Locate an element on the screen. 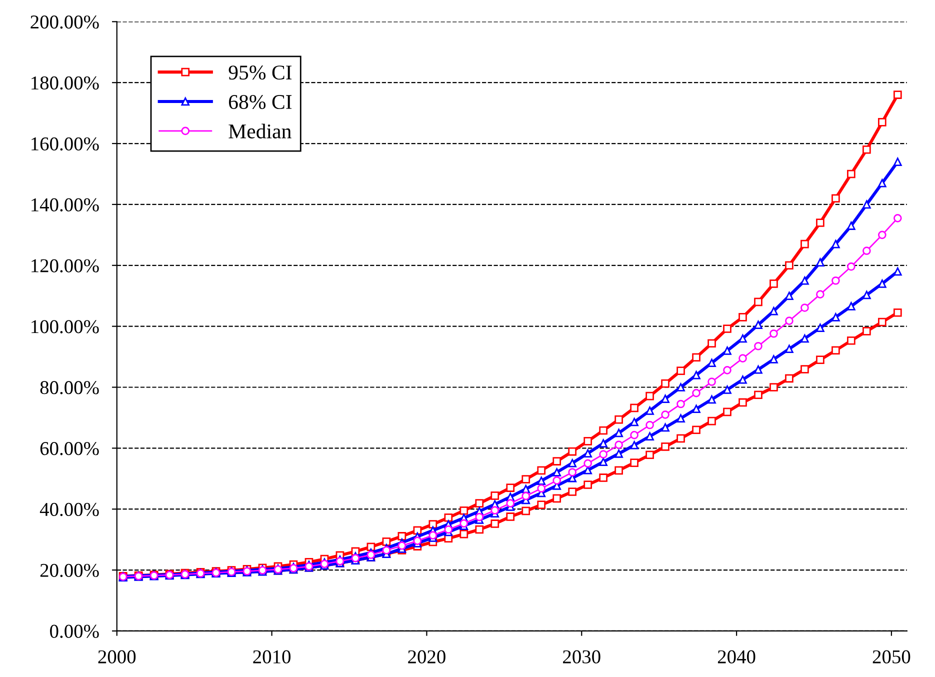  y-tick-label: 140.00% is located at coordinates (65, 205).